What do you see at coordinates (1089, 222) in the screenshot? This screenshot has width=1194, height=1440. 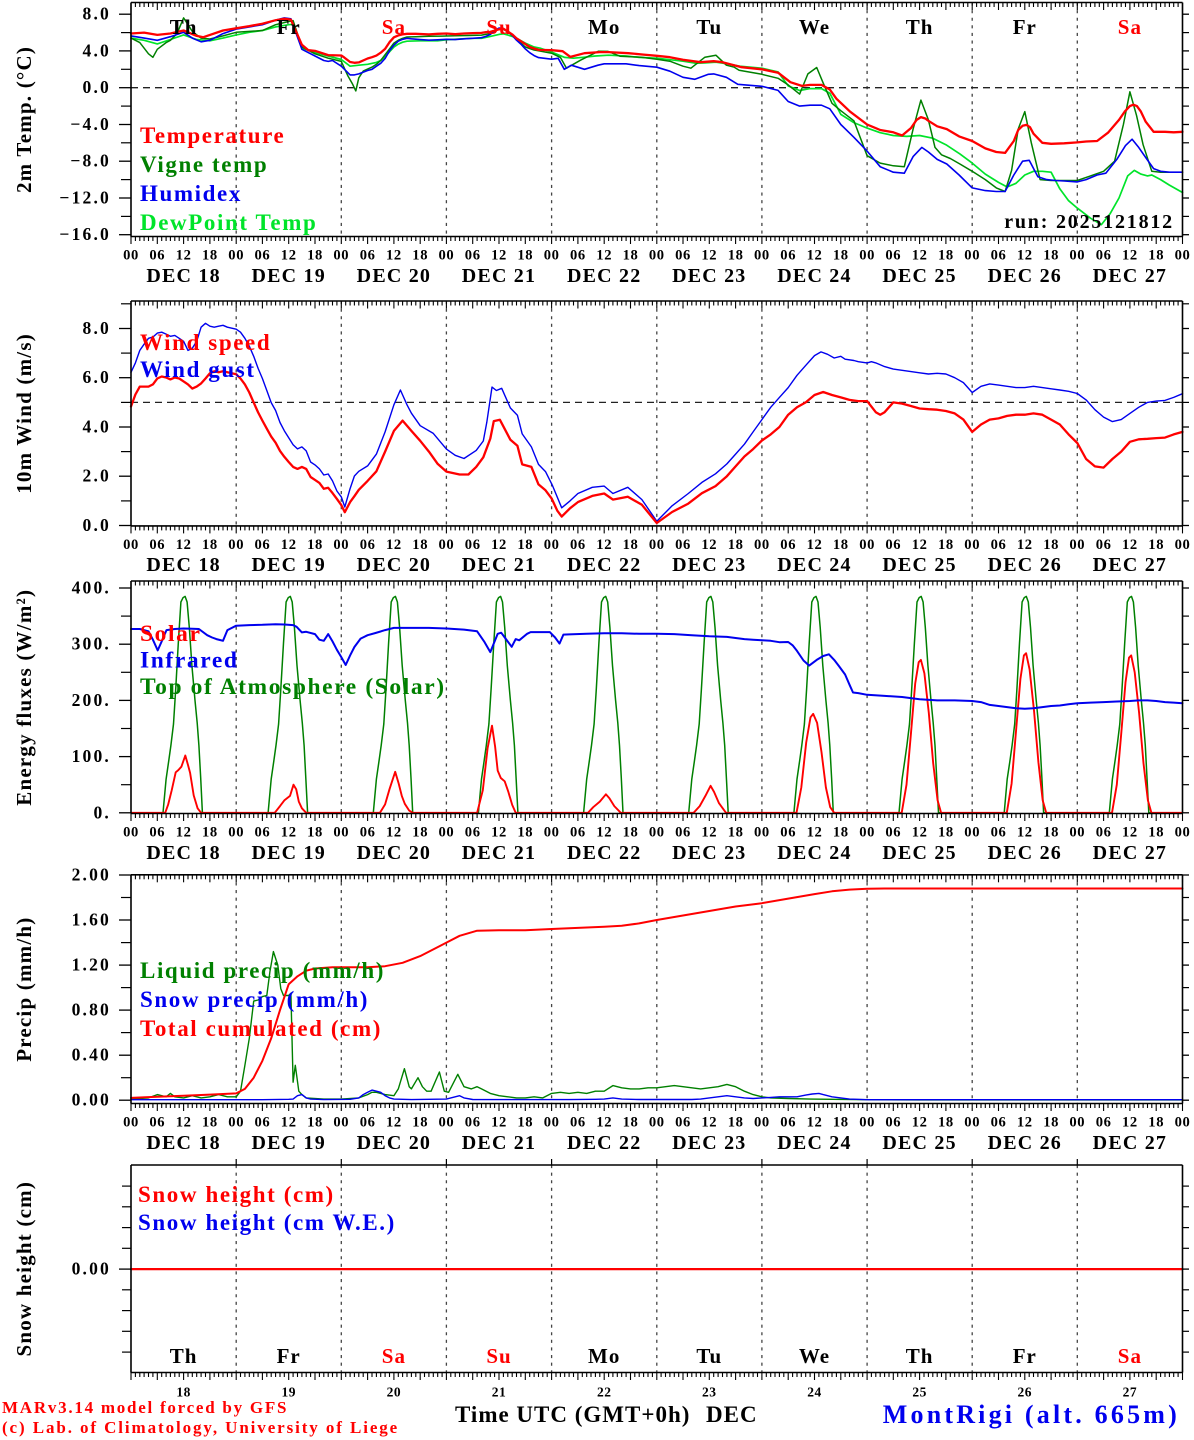 I see `svg-text: run: 2025121812` at bounding box center [1089, 222].